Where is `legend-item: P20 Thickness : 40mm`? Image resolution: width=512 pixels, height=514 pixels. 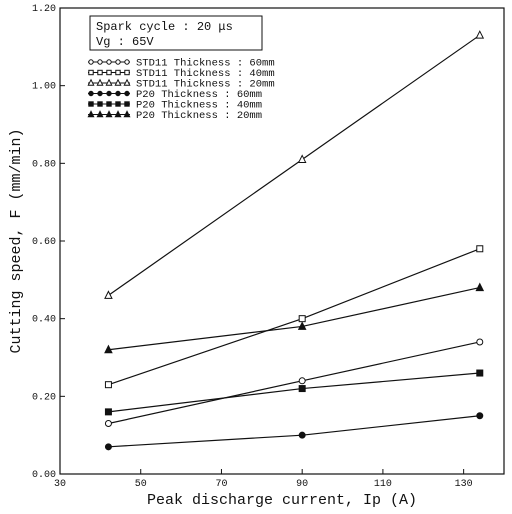 legend-item: P20 Thickness : 40mm is located at coordinates (175, 106).